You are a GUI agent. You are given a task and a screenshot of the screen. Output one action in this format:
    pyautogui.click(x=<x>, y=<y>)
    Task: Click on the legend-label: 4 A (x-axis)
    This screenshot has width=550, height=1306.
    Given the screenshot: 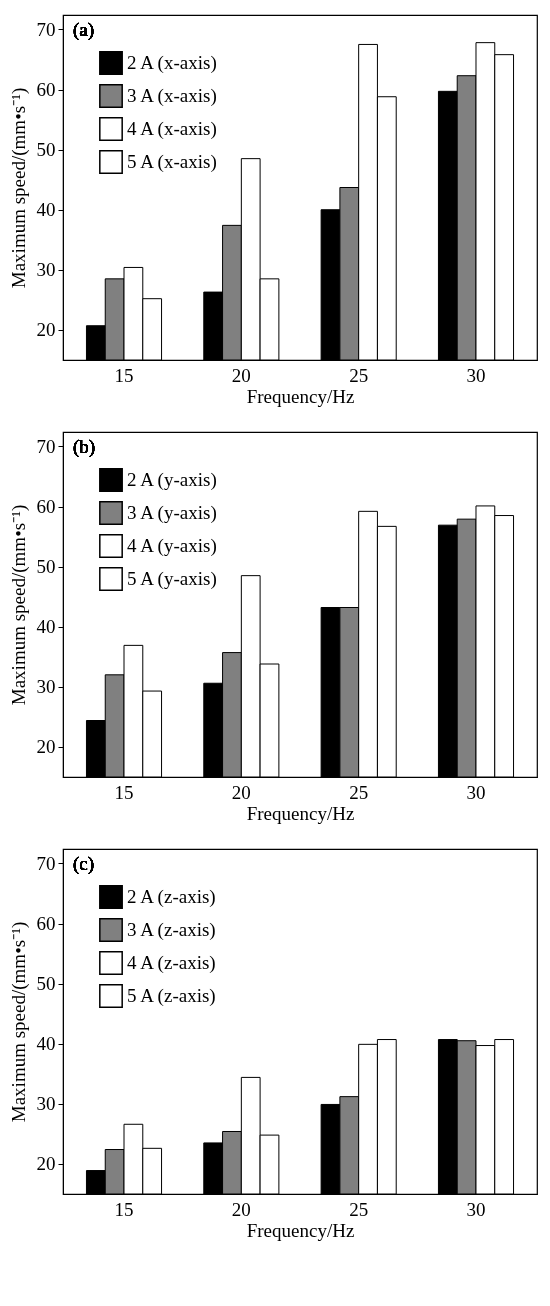 What is the action you would take?
    pyautogui.click(x=172, y=129)
    